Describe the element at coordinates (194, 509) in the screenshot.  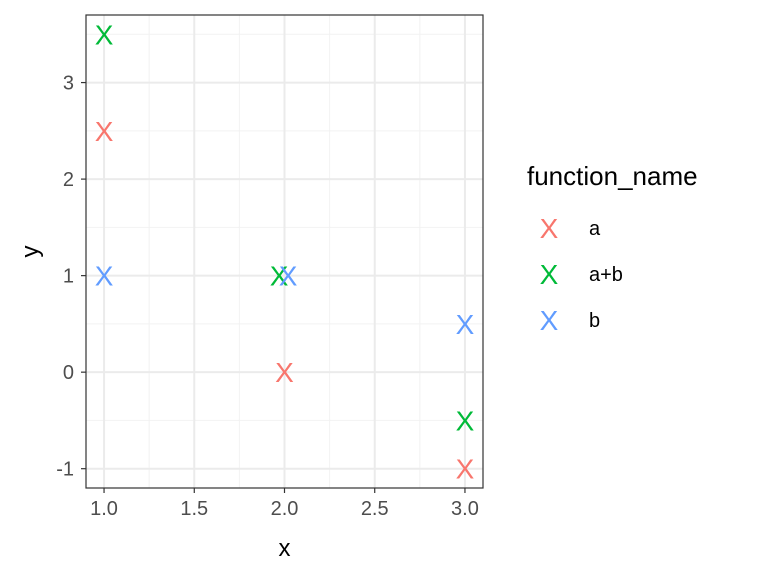
I see `x-tick-label: 1.5` at that location.